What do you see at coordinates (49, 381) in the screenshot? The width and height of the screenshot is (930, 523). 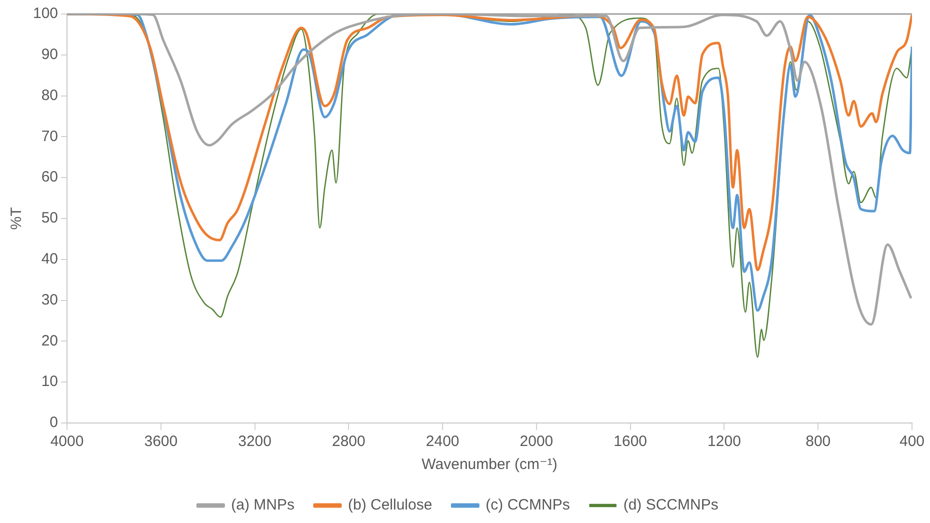 I see `y-tick-label: 10` at bounding box center [49, 381].